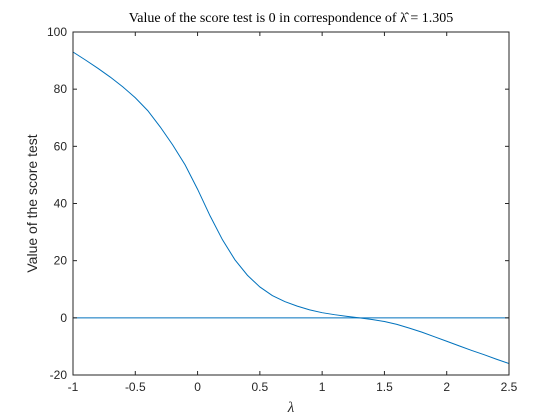 The width and height of the screenshot is (560, 420). What do you see at coordinates (32, 203) in the screenshot?
I see `y-axis-label: Value of the score test` at bounding box center [32, 203].